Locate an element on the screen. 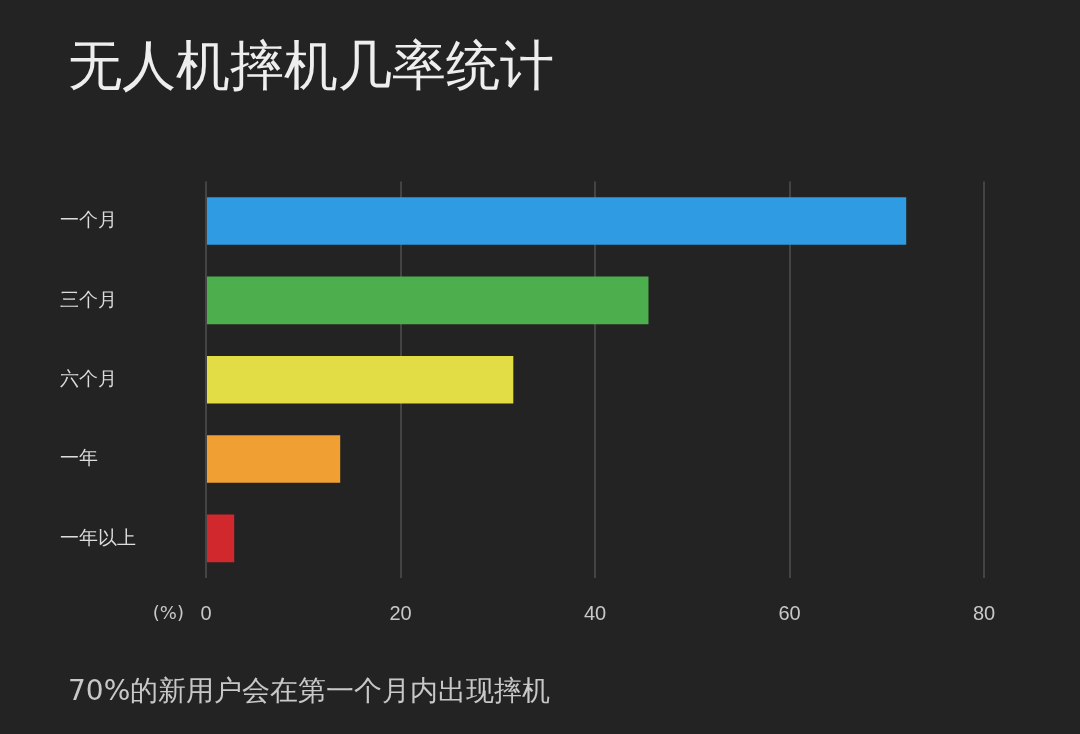  x-tick-label: 20 is located at coordinates (400, 612).